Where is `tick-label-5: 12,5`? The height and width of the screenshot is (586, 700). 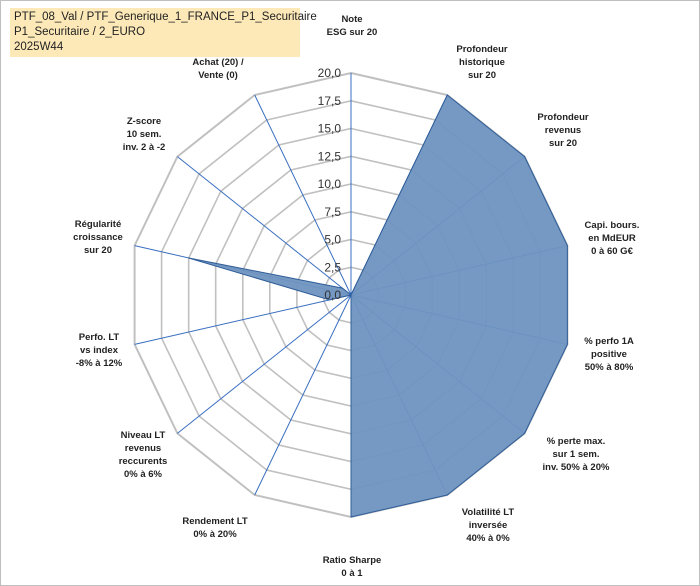
tick-label-5: 12,5 is located at coordinates (330, 156).